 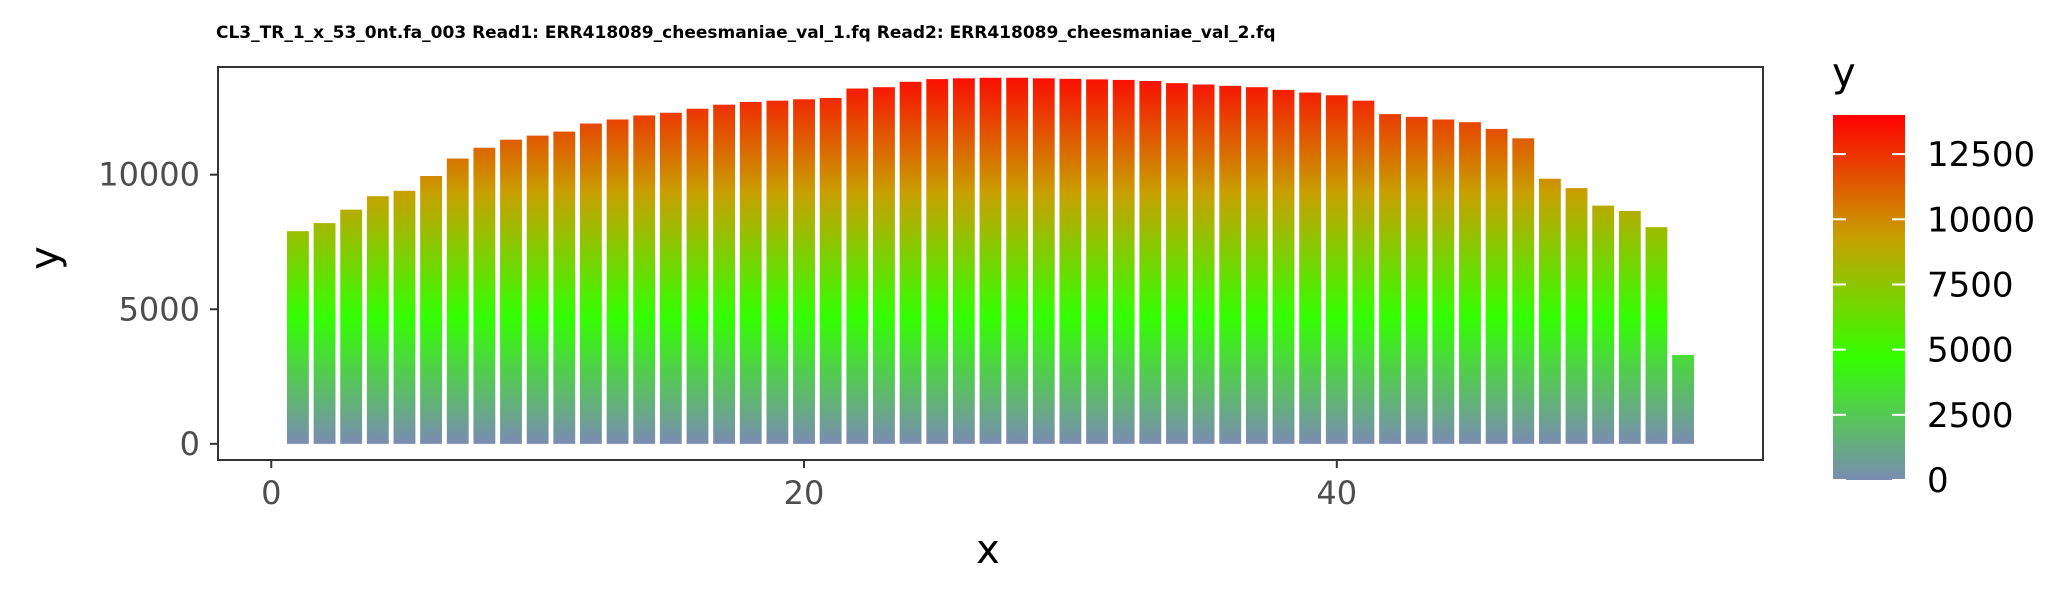 What do you see at coordinates (1970, 285) in the screenshot?
I see `legend-label-7500: 7500` at bounding box center [1970, 285].